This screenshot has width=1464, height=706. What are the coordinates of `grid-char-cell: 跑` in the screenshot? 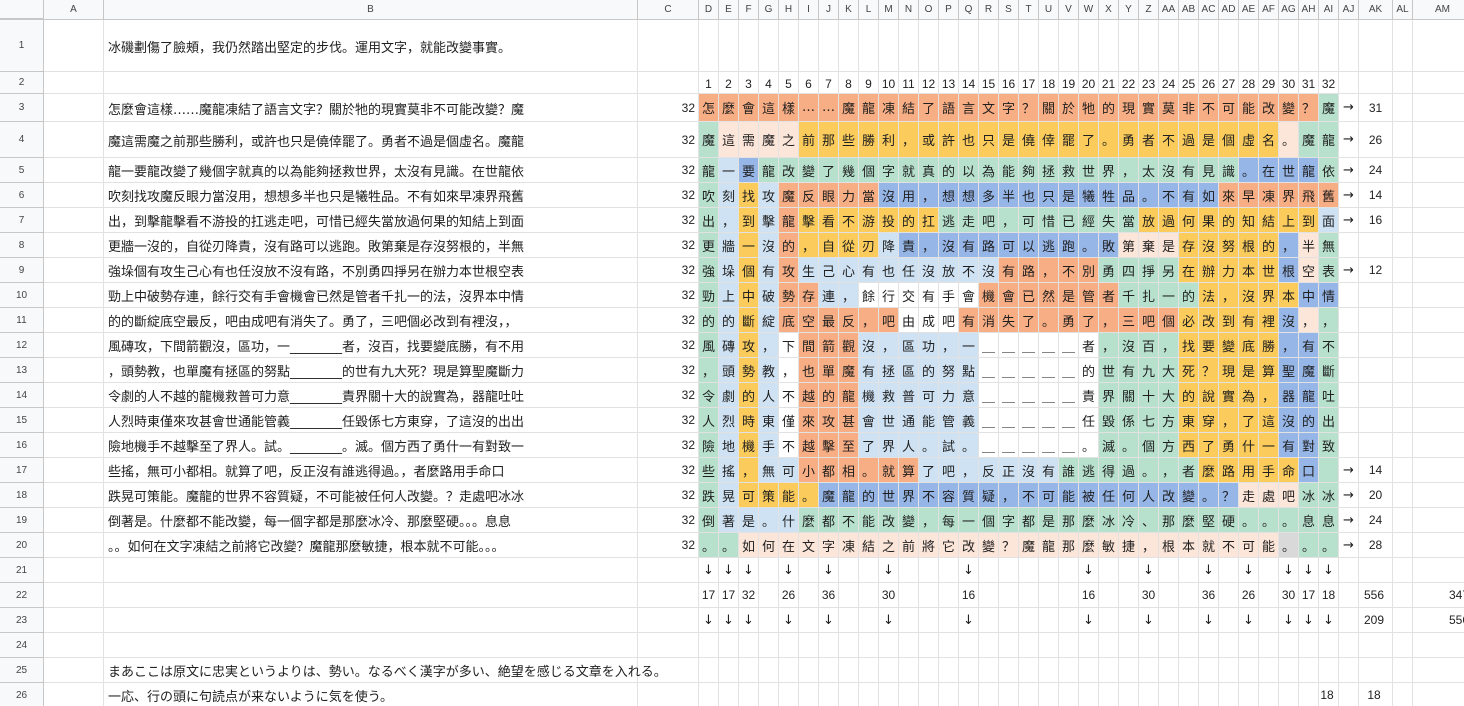 It's located at (1069, 245).